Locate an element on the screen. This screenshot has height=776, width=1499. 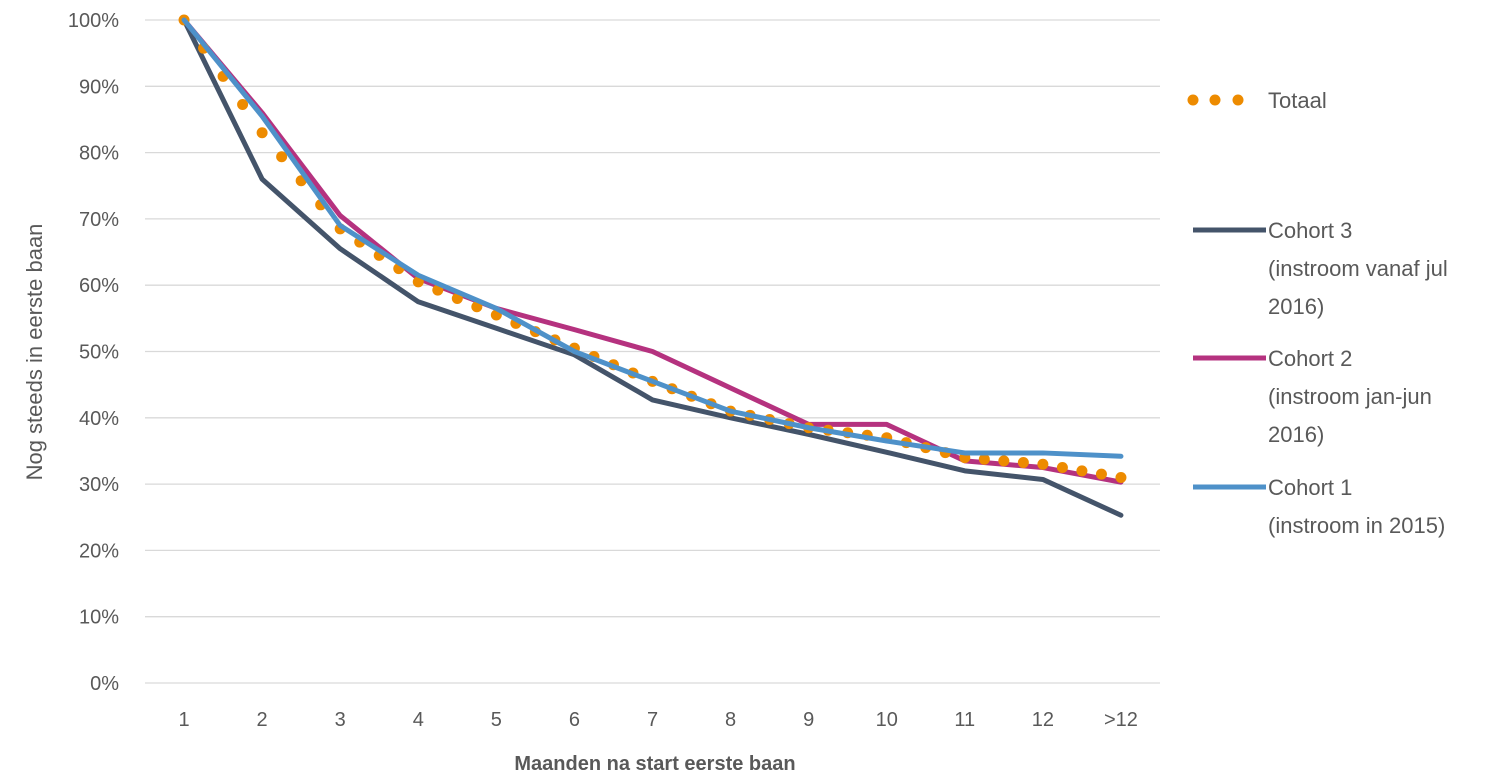
x-tick-label: >12 is located at coordinates (1121, 720).